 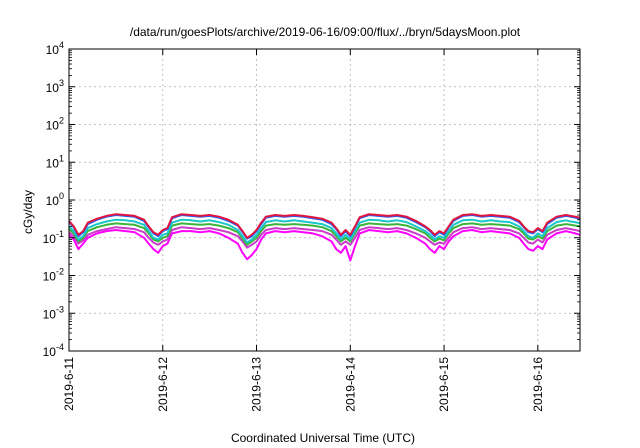 What do you see at coordinates (69, 384) in the screenshot?
I see `x-tick-label: 2019-6-11` at bounding box center [69, 384].